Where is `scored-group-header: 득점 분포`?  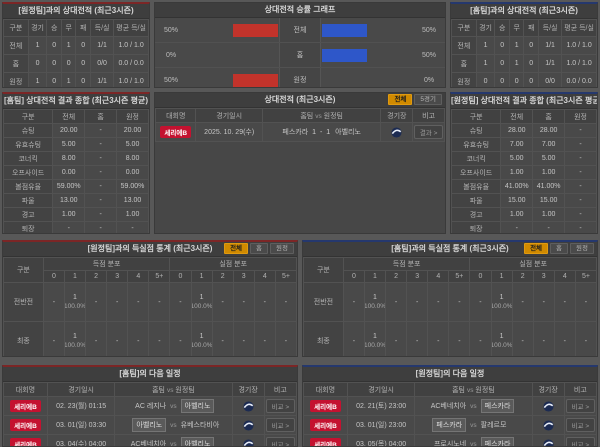 scored-group-header: 득점 분포 is located at coordinates (106, 264).